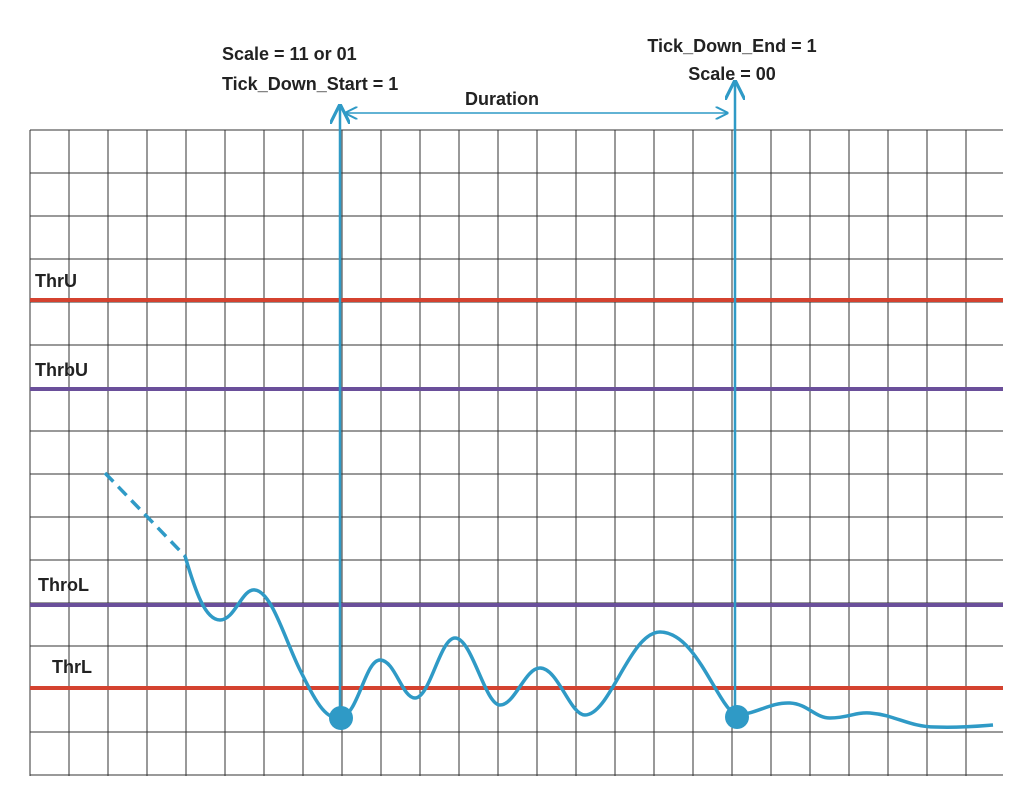 This screenshot has height=796, width=1036. Describe the element at coordinates (731, 46) in the screenshot. I see `end-label: Tick_Down_End = 1` at that location.